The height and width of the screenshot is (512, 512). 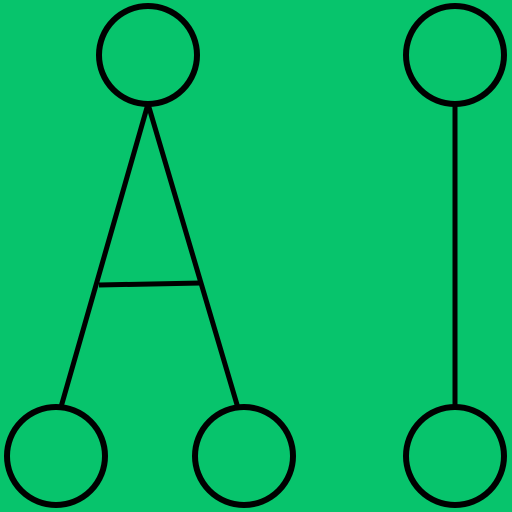 I want to click on letter-a-crossbar, so click(x=150, y=284).